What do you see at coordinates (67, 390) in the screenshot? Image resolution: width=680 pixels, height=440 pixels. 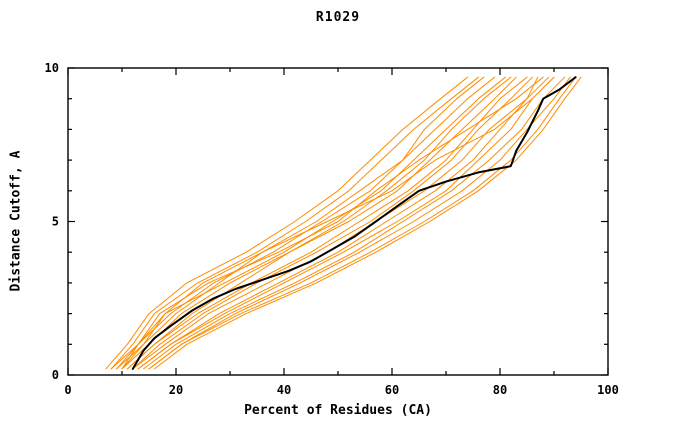 I see `x-tick-label: 0` at bounding box center [67, 390].